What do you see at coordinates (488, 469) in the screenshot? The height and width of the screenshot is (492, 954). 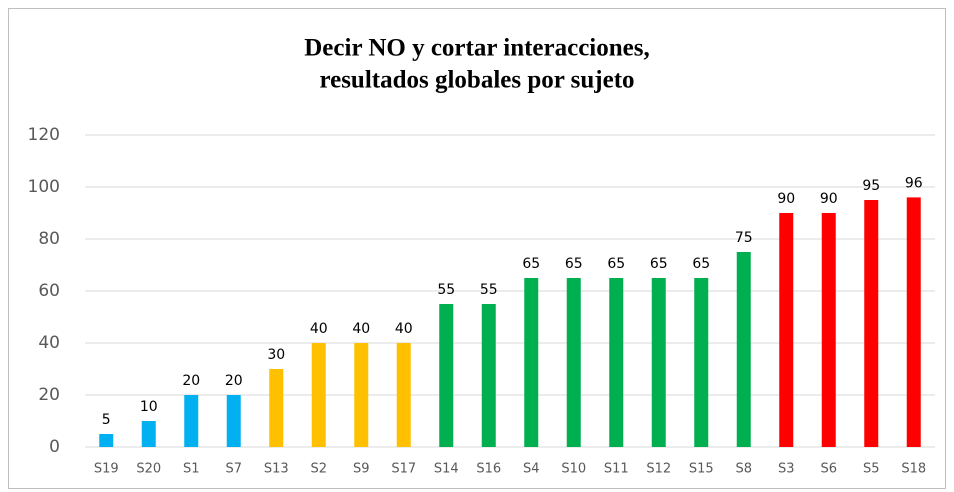 I see `x-tick-label: S16` at bounding box center [488, 469].